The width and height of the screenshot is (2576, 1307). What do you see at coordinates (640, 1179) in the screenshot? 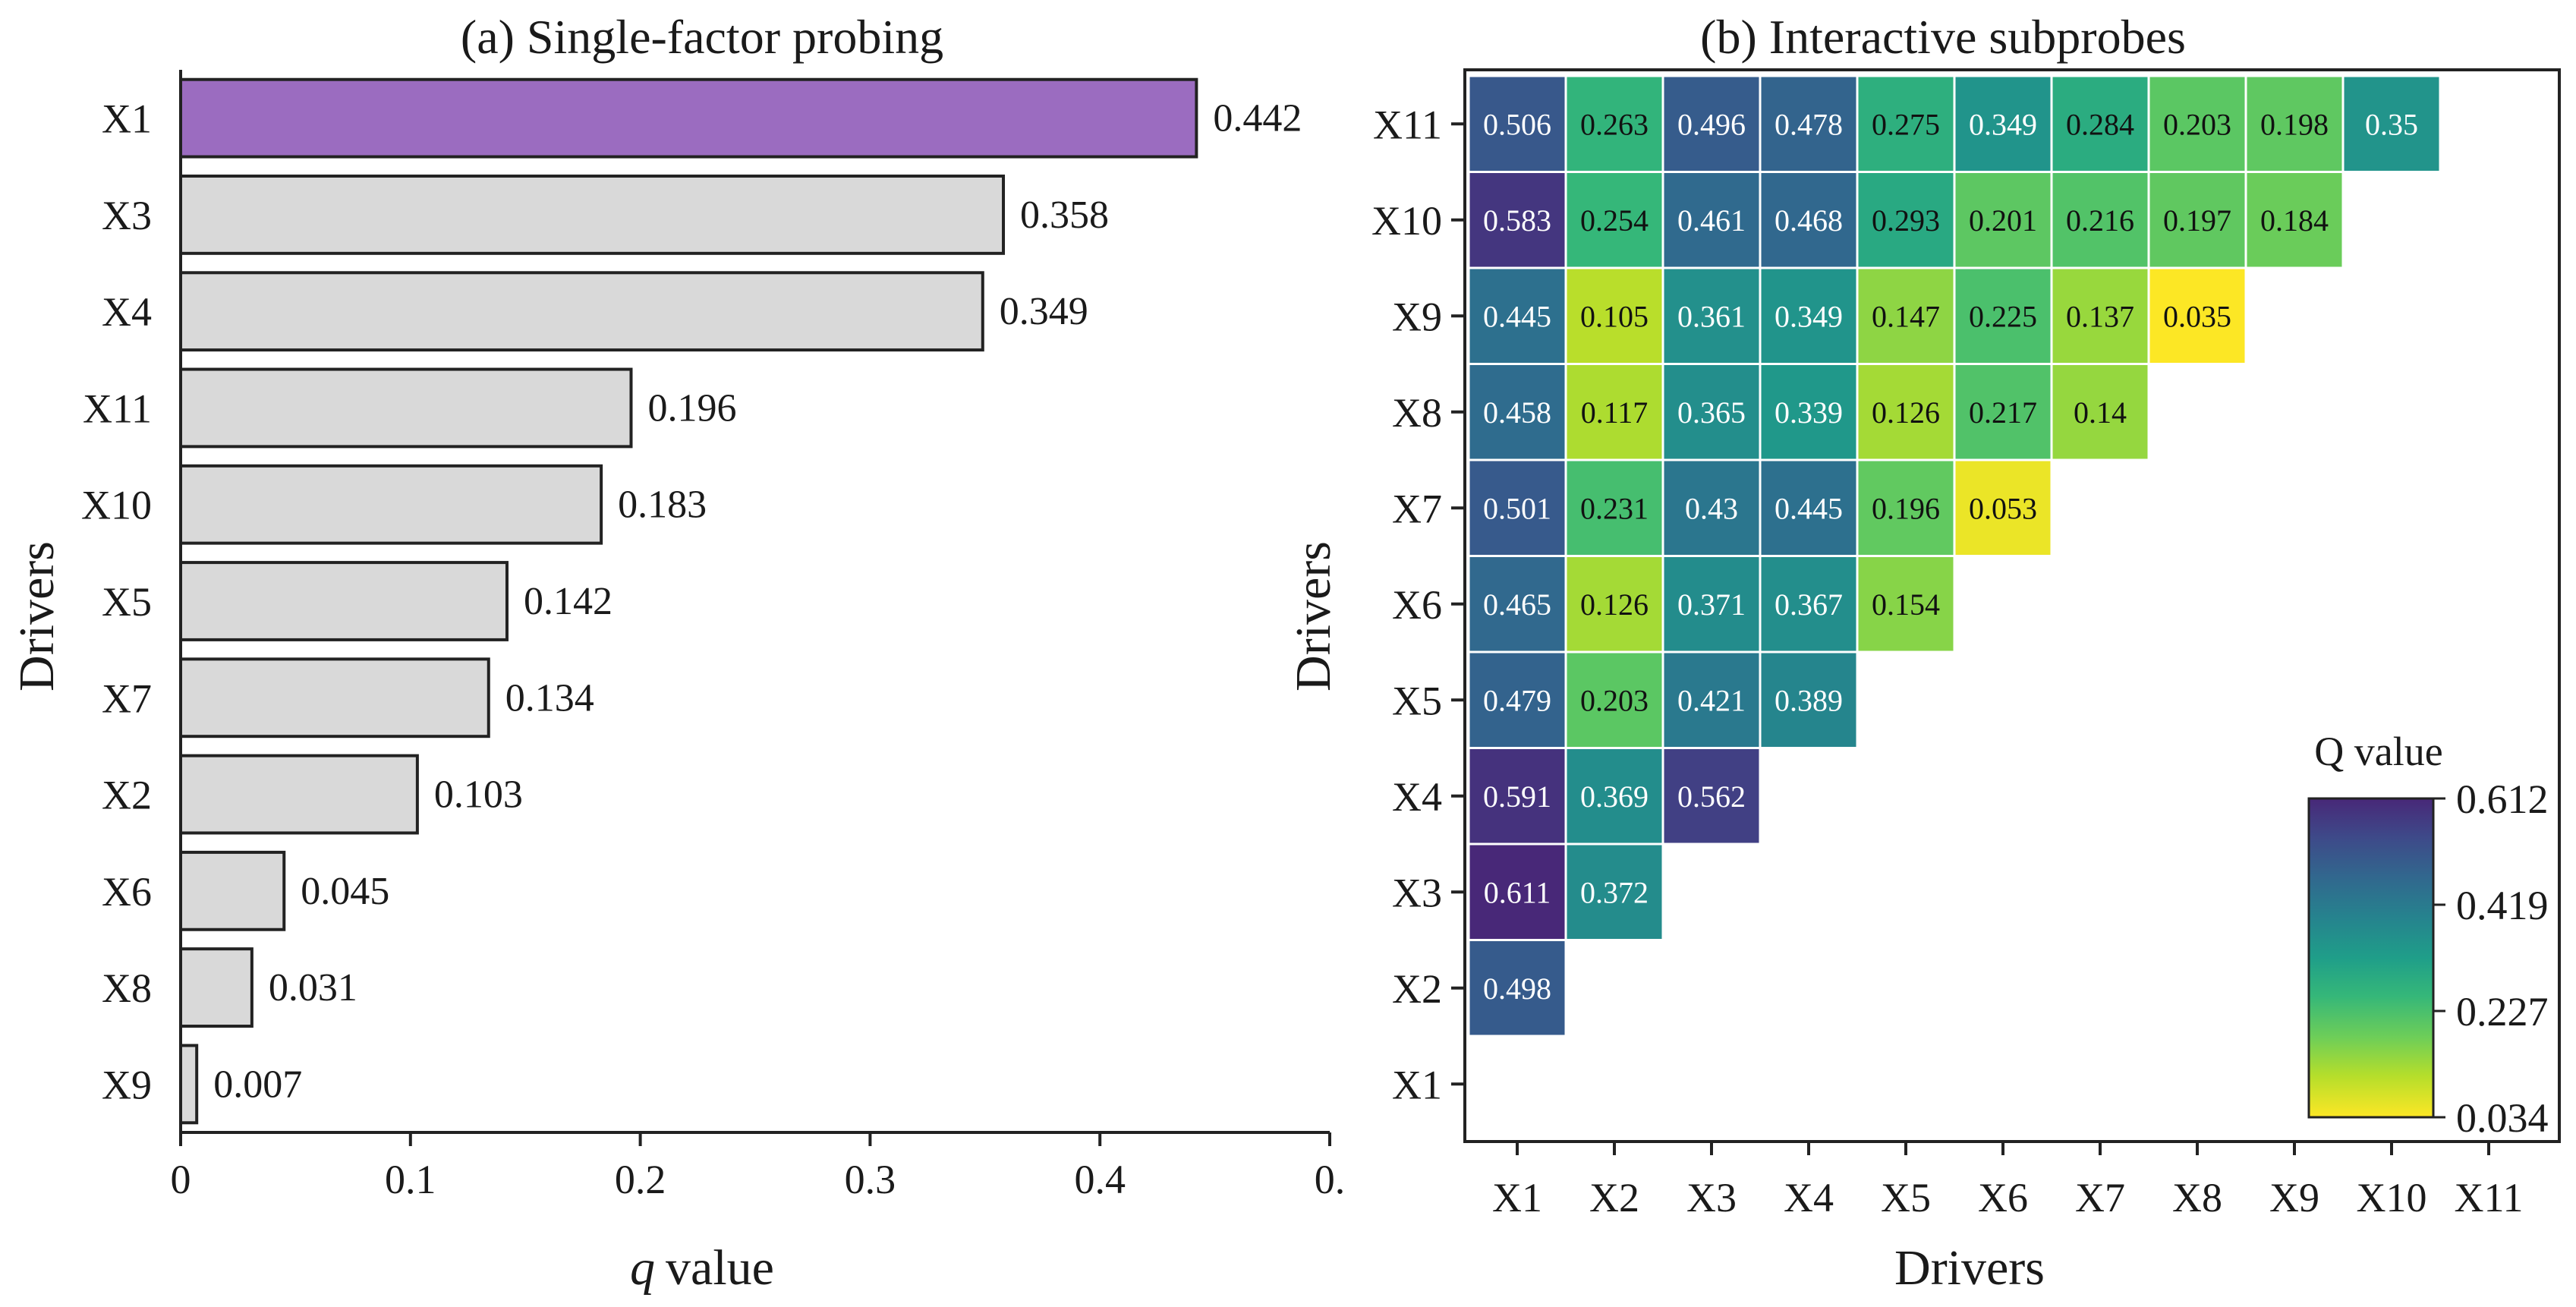
I see `x-tick-label: 0.2` at bounding box center [640, 1179].